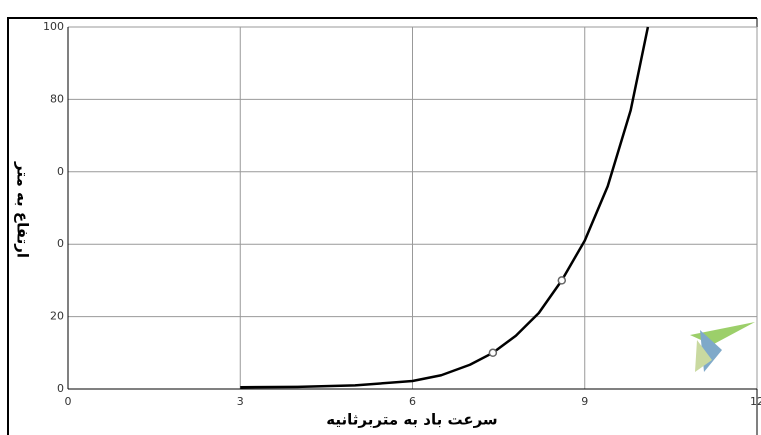  What do you see at coordinates (68, 401) in the screenshot?
I see `x-tick-label: 0` at bounding box center [68, 401].